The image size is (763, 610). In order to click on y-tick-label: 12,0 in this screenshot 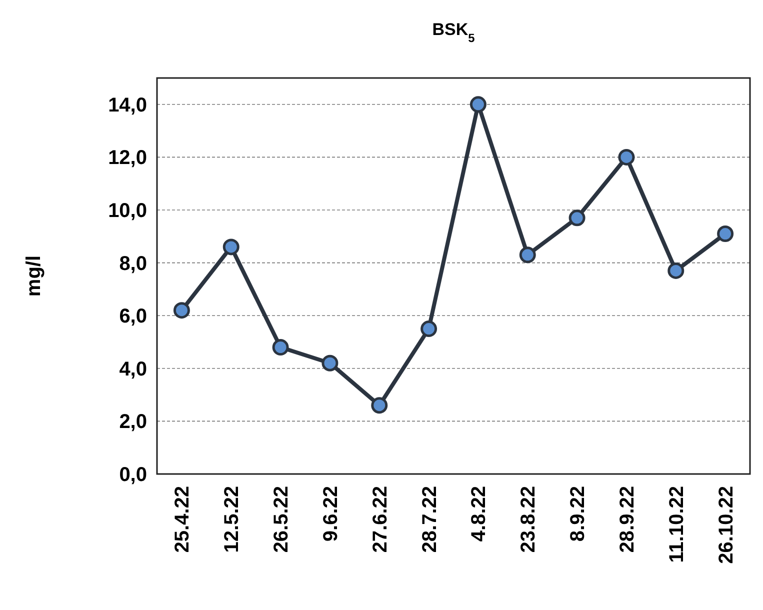, I will do `click(127, 158)`.